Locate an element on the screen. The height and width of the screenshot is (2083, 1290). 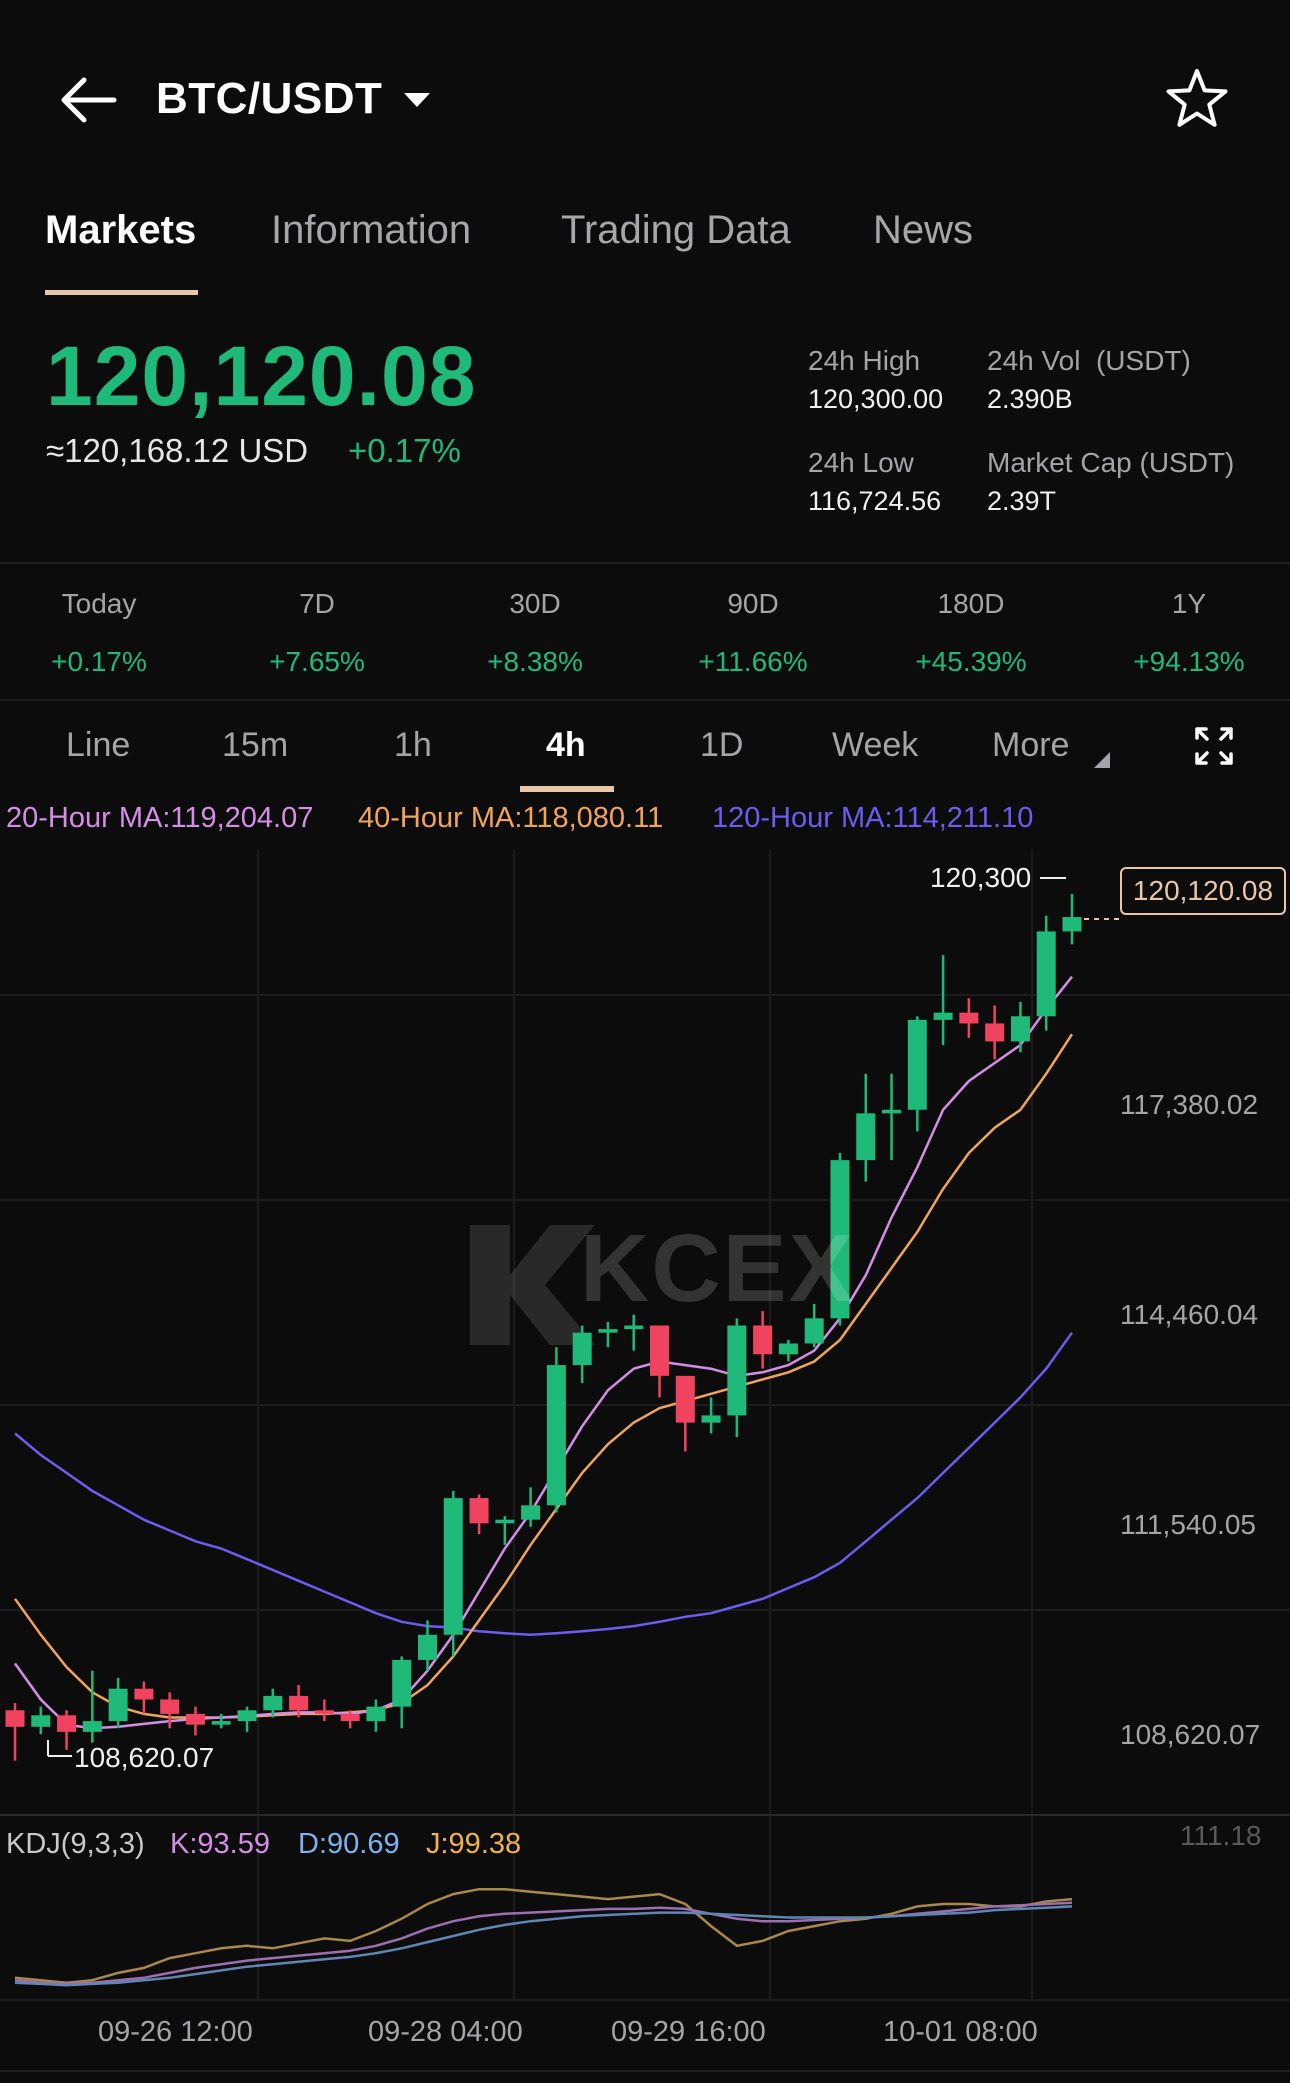
period-label: 180D is located at coordinates (971, 603).